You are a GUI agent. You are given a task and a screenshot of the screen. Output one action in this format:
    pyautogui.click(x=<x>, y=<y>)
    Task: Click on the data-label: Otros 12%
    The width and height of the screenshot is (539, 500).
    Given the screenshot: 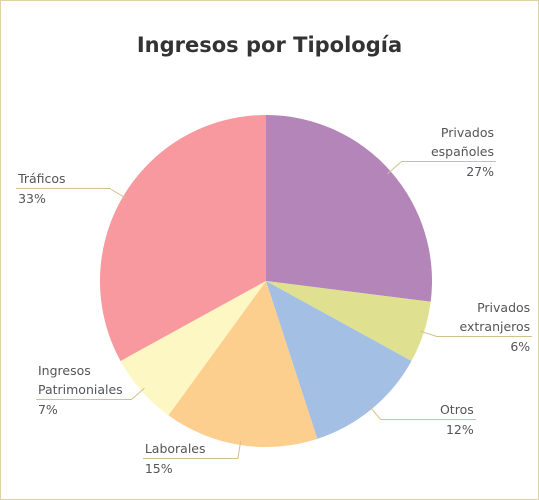 What is the action you would take?
    pyautogui.click(x=428, y=419)
    